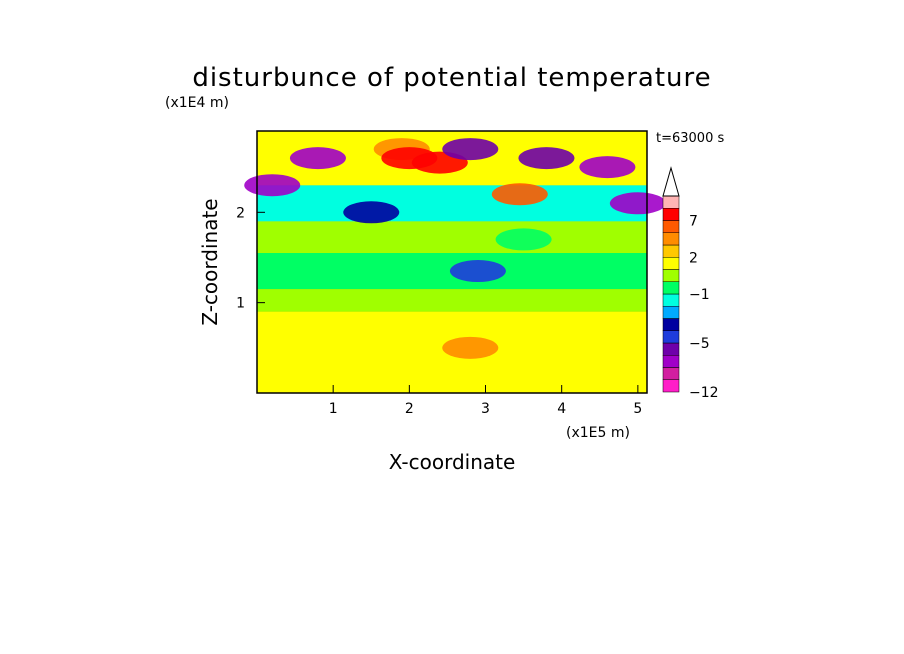 The width and height of the screenshot is (904, 654). Describe the element at coordinates (333, 409) in the screenshot. I see `x-tick-label-0: 1` at that location.